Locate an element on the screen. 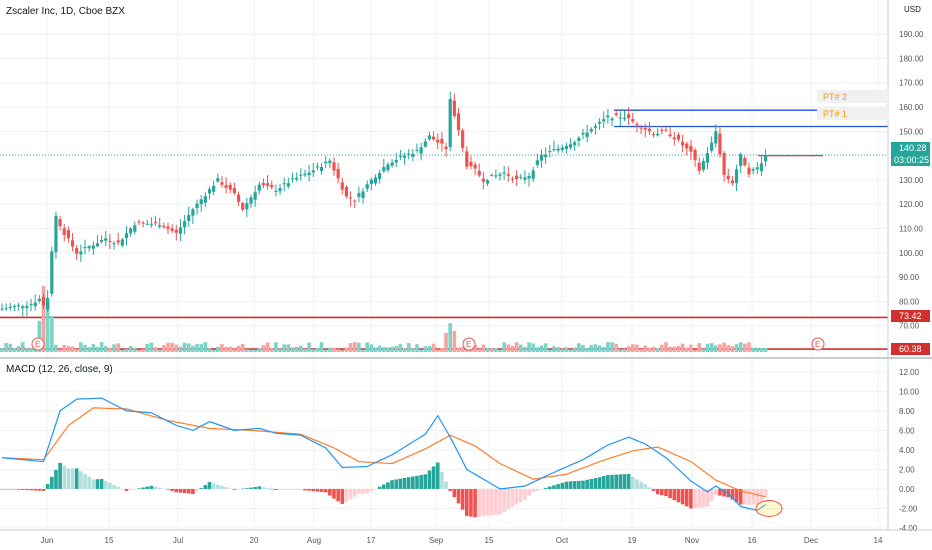  earnings-marker-2: E is located at coordinates (469, 344).